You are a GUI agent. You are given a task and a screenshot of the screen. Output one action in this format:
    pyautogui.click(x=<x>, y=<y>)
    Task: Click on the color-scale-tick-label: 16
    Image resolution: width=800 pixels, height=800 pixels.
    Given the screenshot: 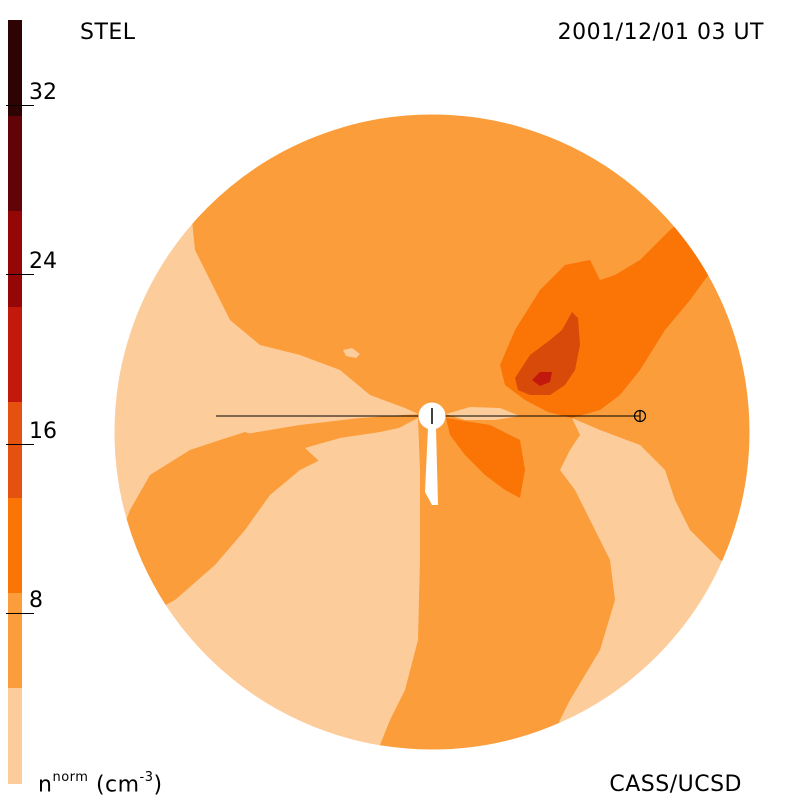 What is the action you would take?
    pyautogui.click(x=43, y=431)
    